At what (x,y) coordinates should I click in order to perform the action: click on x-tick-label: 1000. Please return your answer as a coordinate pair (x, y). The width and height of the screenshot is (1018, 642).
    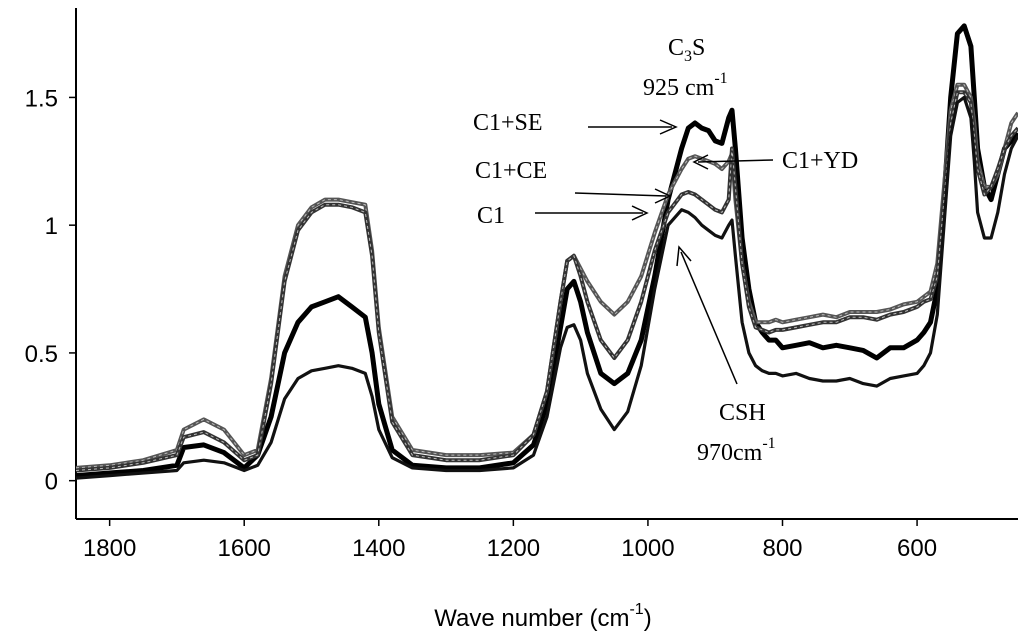
    Looking at the image, I should click on (647, 548).